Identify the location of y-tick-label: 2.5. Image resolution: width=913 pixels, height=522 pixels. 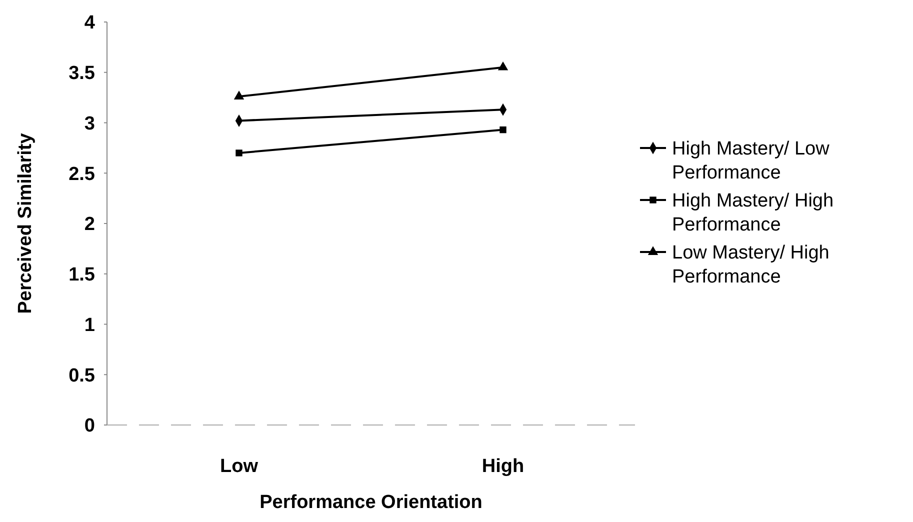
(82, 174).